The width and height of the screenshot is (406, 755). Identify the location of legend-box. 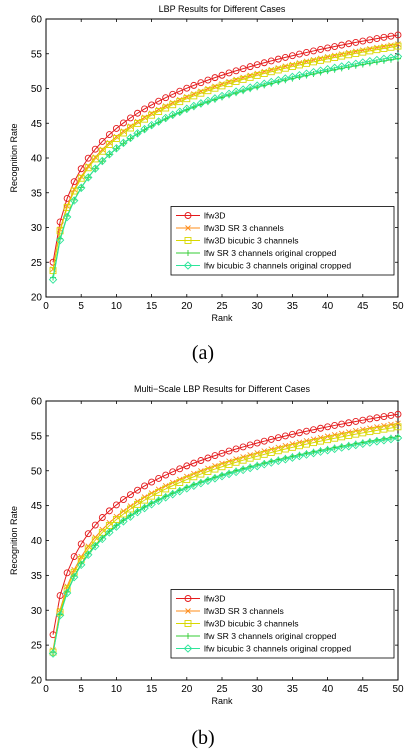
(282, 241).